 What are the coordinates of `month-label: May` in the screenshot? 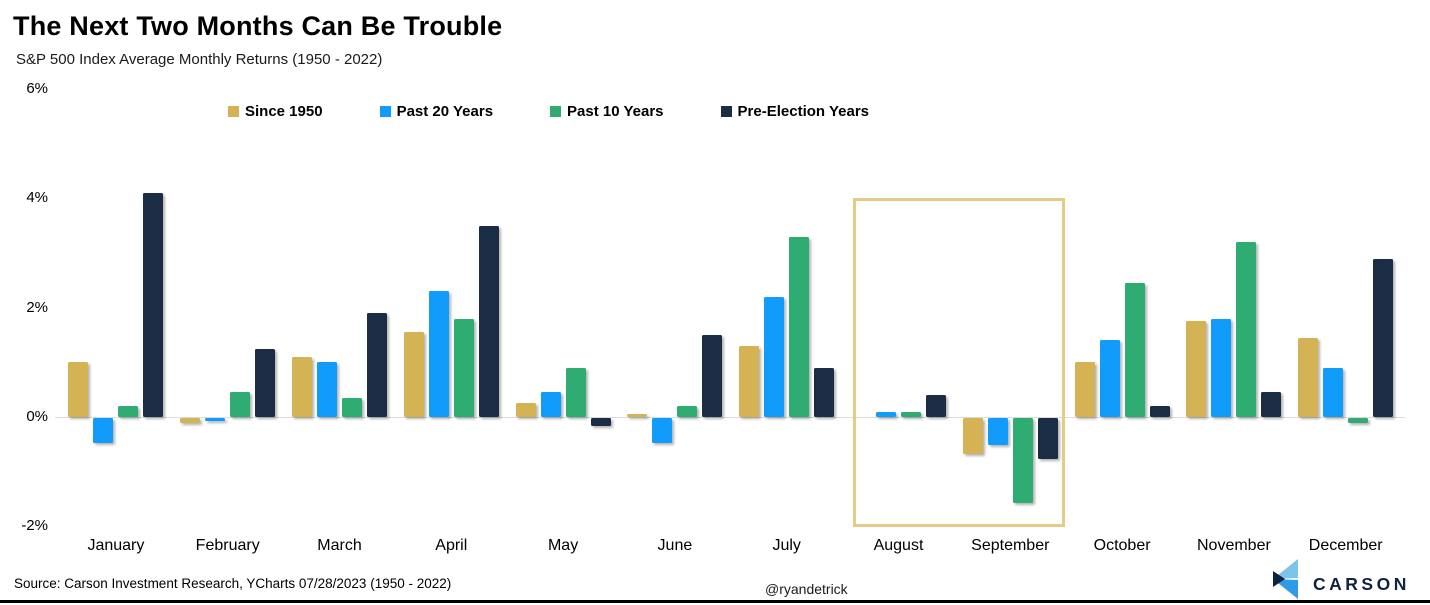 It's located at (563, 545).